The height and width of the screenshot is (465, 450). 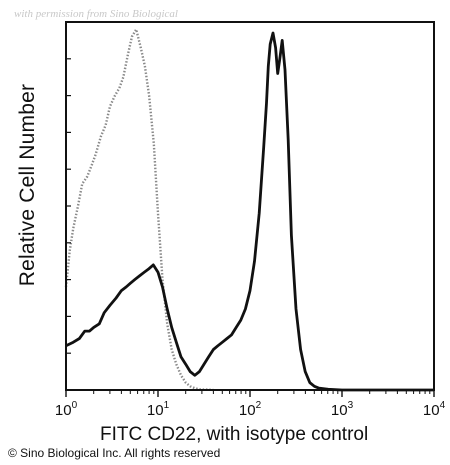 I want to click on watermark-text: with permission from Sino Biological, so click(x=96, y=14).